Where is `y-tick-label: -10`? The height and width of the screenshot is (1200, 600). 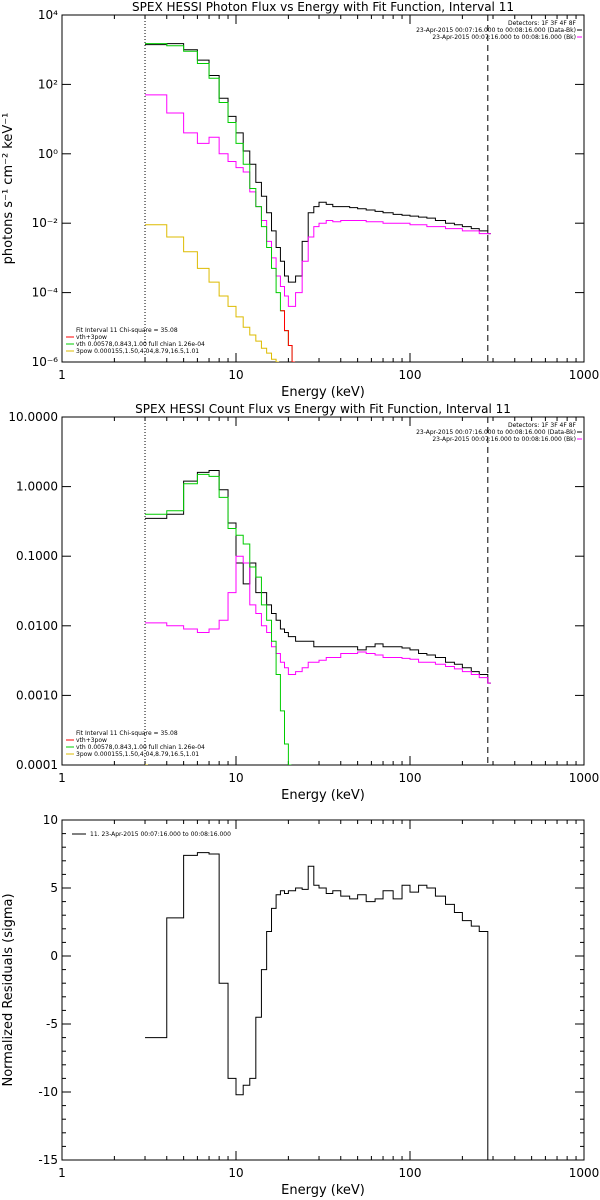
y-tick-label: -10 is located at coordinates (48, 1092).